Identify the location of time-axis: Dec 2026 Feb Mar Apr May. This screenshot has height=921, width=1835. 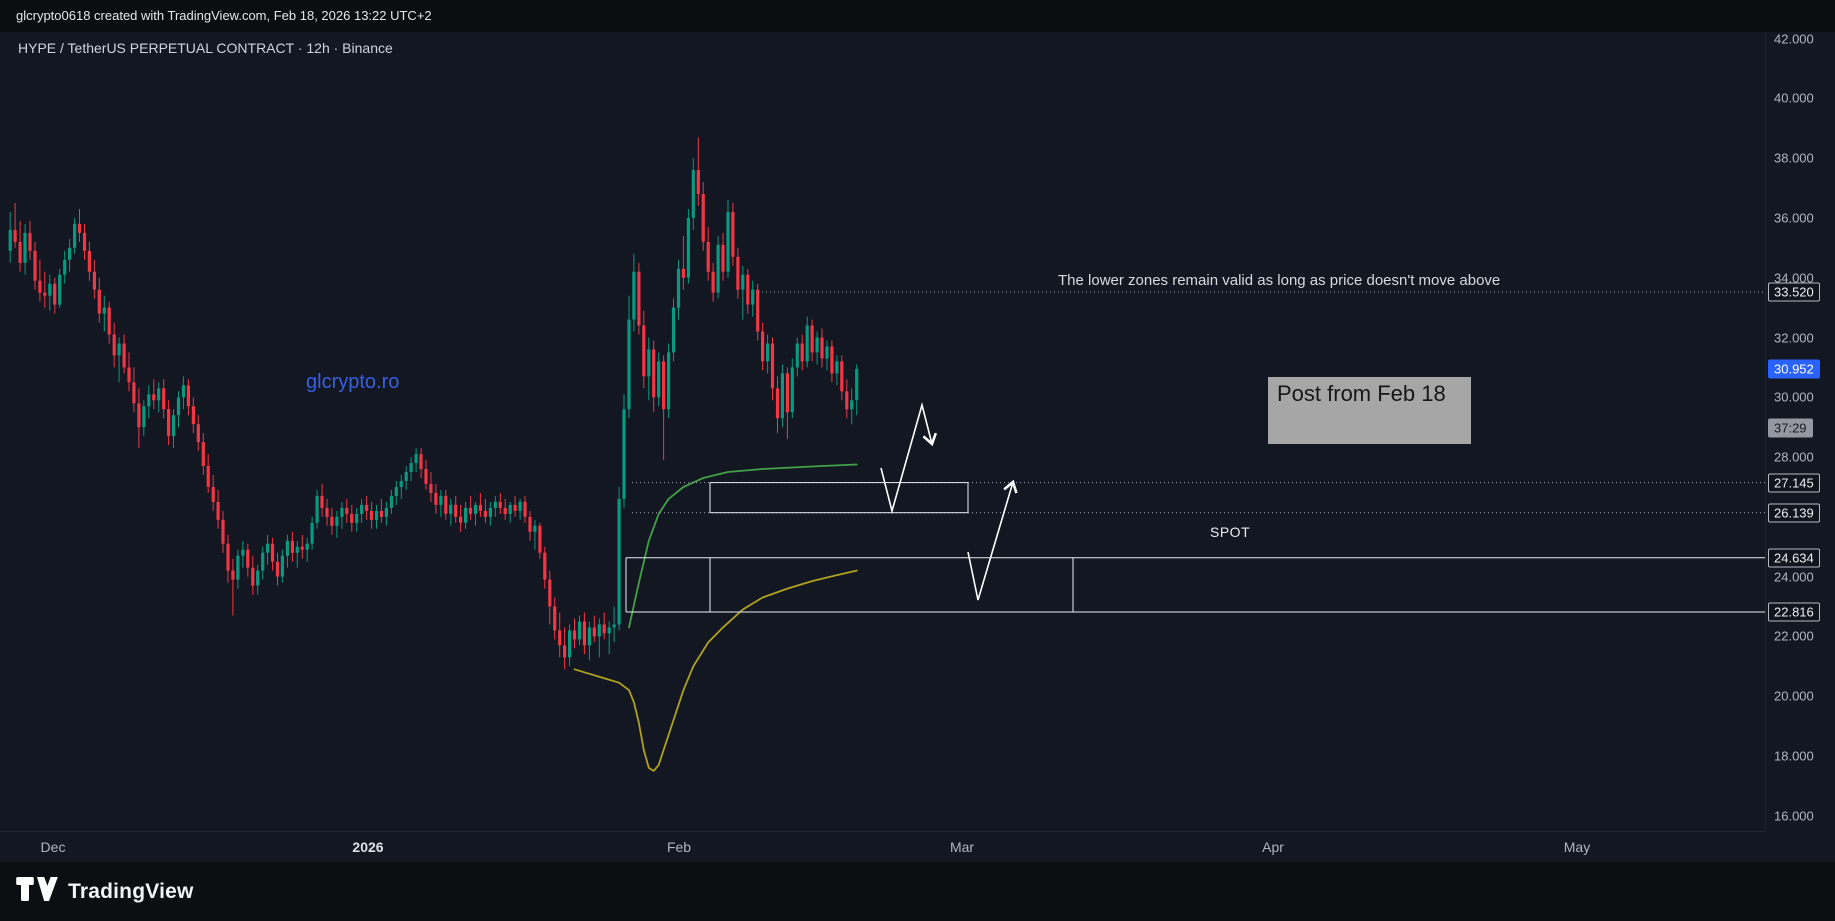
(882, 847).